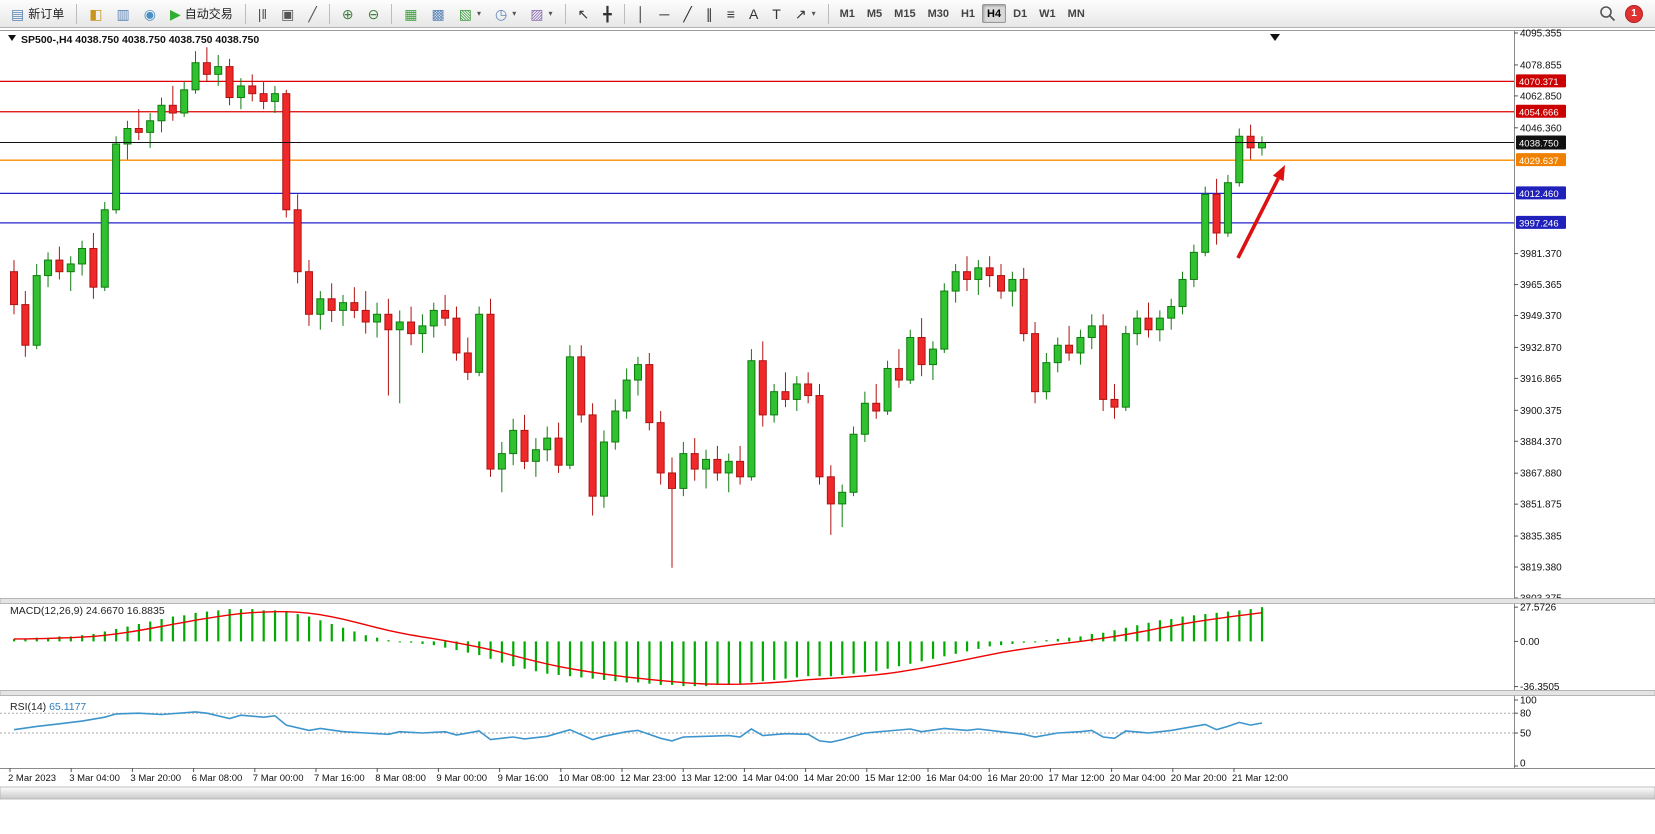 The height and width of the screenshot is (834, 1655). I want to click on bar-chart-icon: |‖, so click(262, 13).